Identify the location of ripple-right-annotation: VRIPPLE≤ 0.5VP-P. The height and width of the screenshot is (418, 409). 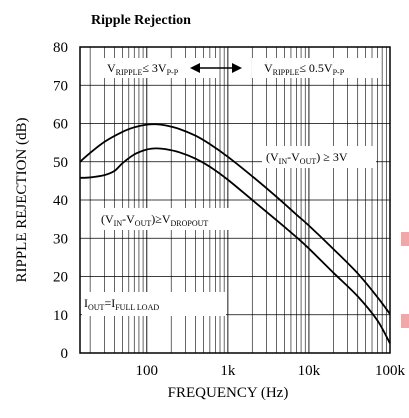
(304, 69).